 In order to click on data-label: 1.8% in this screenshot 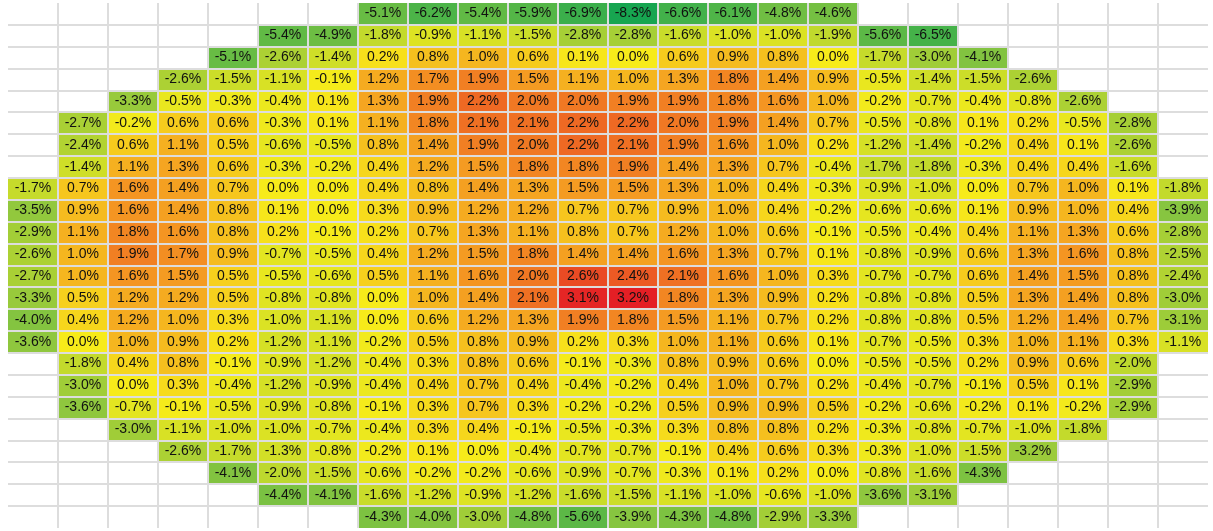, I will do `click(533, 253)`.